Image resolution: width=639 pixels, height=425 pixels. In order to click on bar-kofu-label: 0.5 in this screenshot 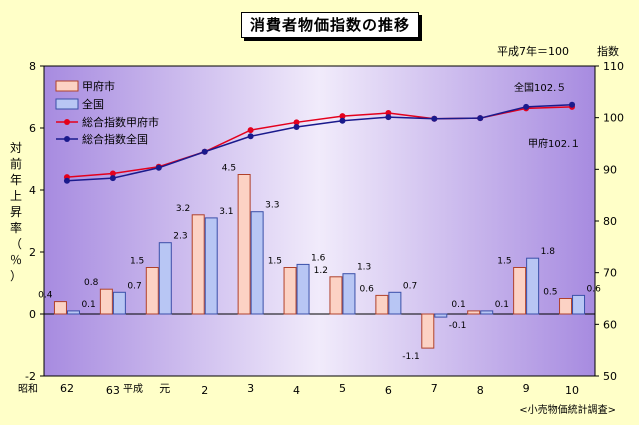, I will do `click(550, 293)`.